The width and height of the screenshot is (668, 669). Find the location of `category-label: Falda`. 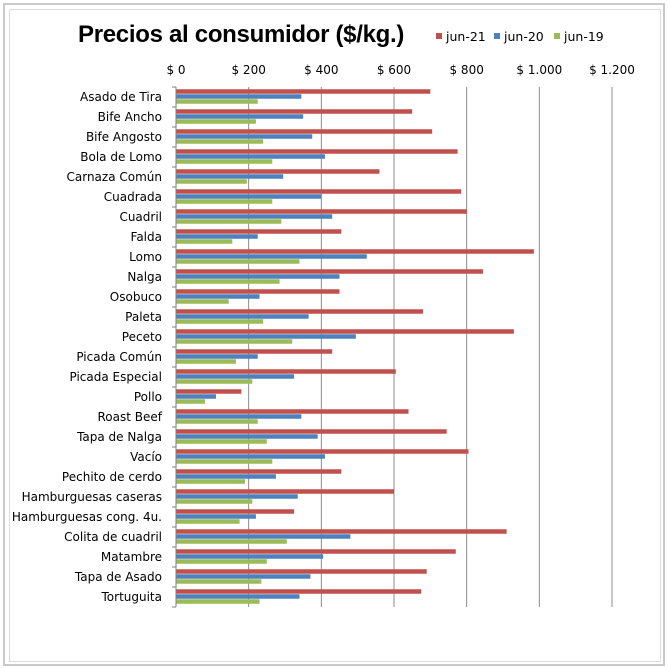

category-label: Falda is located at coordinates (146, 237).